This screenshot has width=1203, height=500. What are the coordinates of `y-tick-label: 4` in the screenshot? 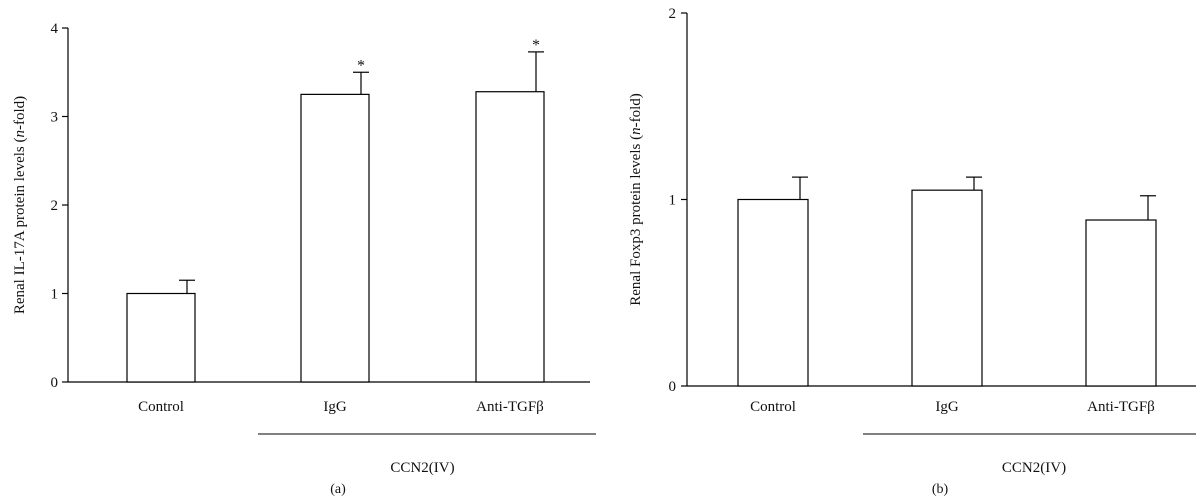 It's located at (55, 29).